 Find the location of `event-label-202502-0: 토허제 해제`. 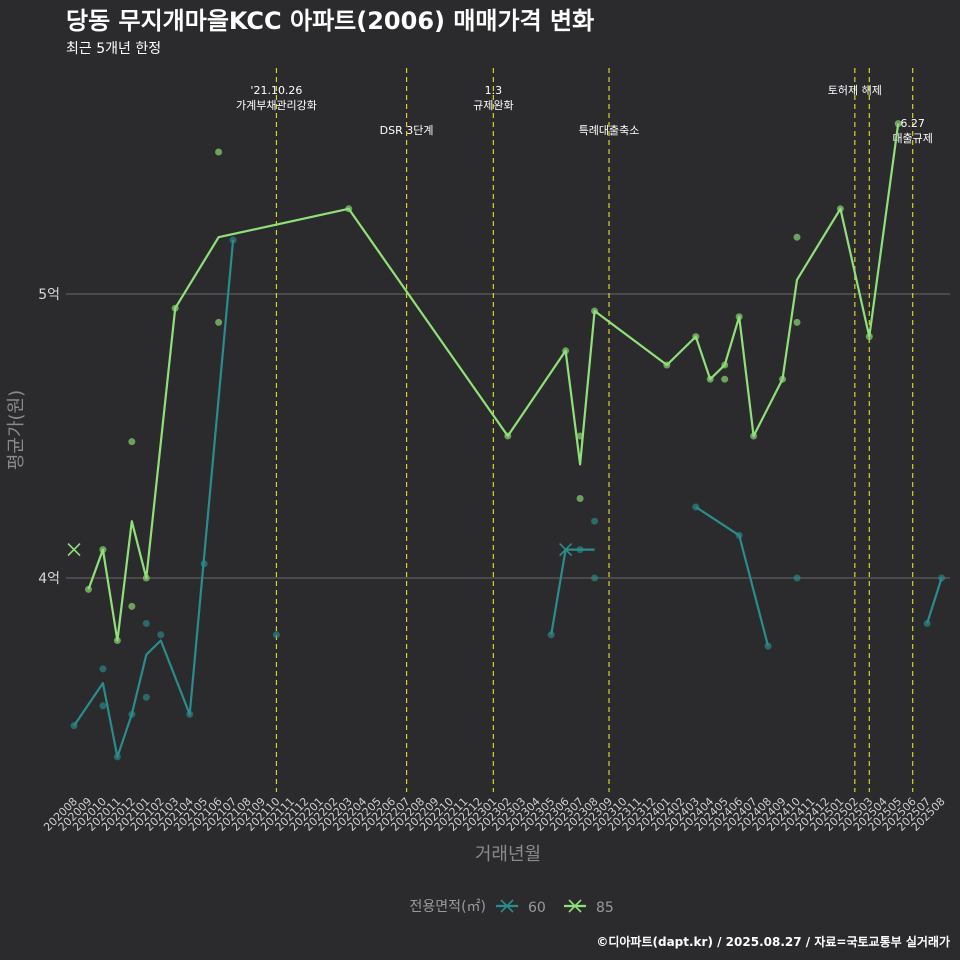

event-label-202502-0: 토허제 해제 is located at coordinates (855, 90).